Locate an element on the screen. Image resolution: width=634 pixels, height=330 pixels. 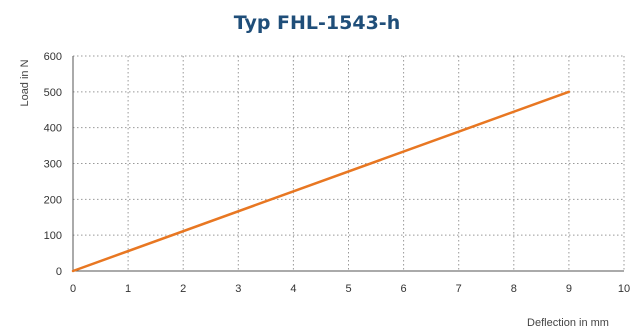
y-axis-label: Load in N is located at coordinates (25, 82).